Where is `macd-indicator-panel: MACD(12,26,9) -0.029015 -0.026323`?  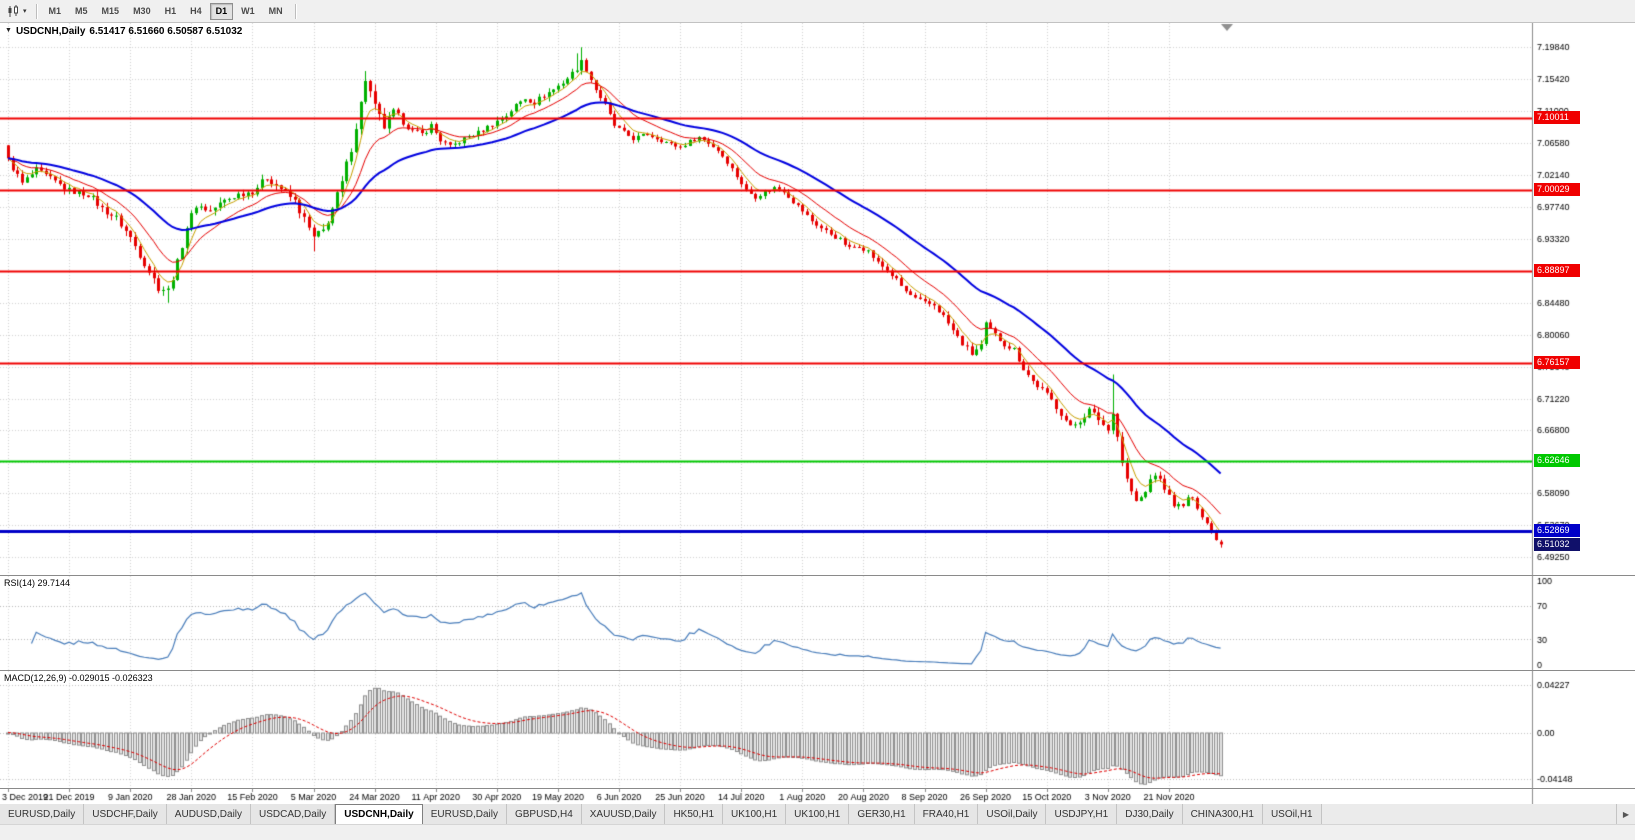 macd-indicator-panel: MACD(12,26,9) -0.029015 -0.026323 is located at coordinates (817, 729).